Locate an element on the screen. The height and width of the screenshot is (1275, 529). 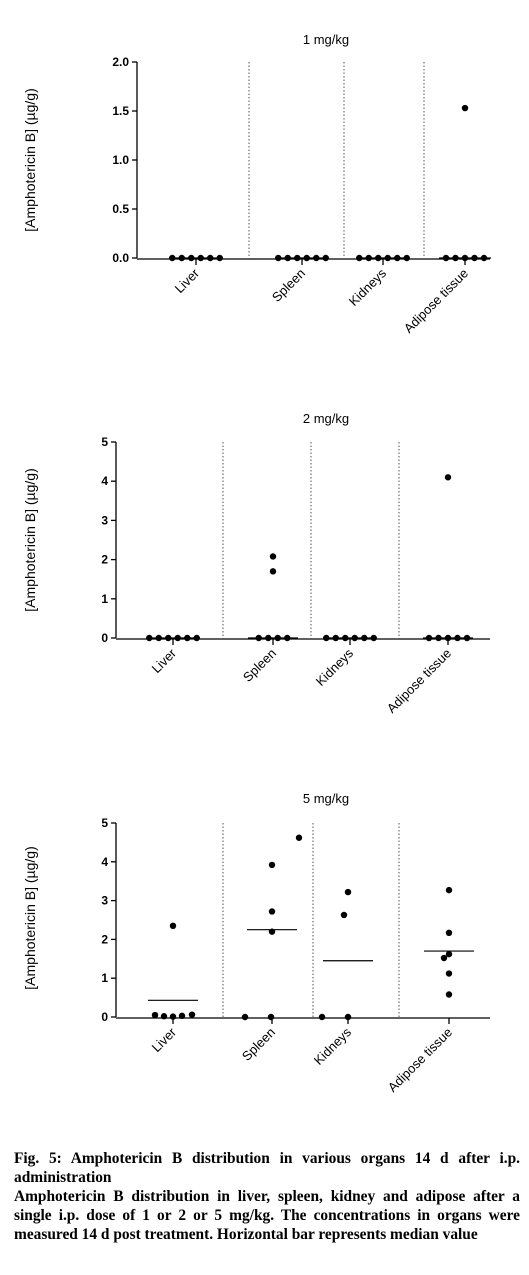
y-tick-label: 0.5 is located at coordinates (120, 209).